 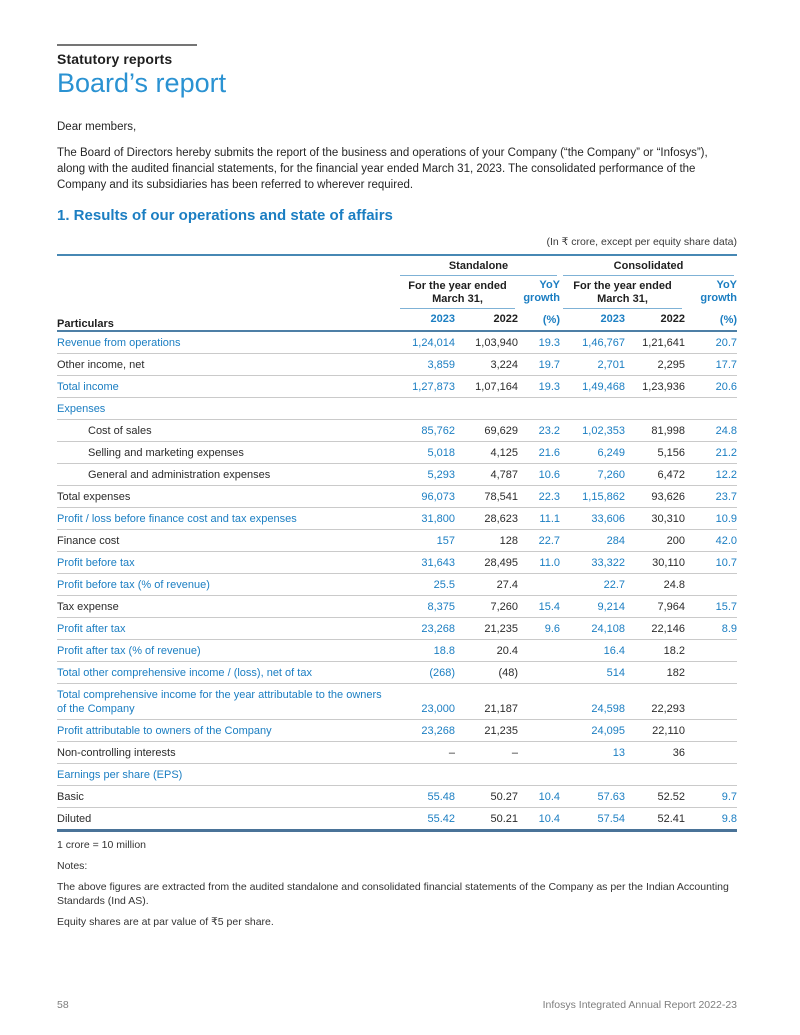 What do you see at coordinates (711, 474) in the screenshot?
I see `cell-consolidated-yoy: 12.2` at bounding box center [711, 474].